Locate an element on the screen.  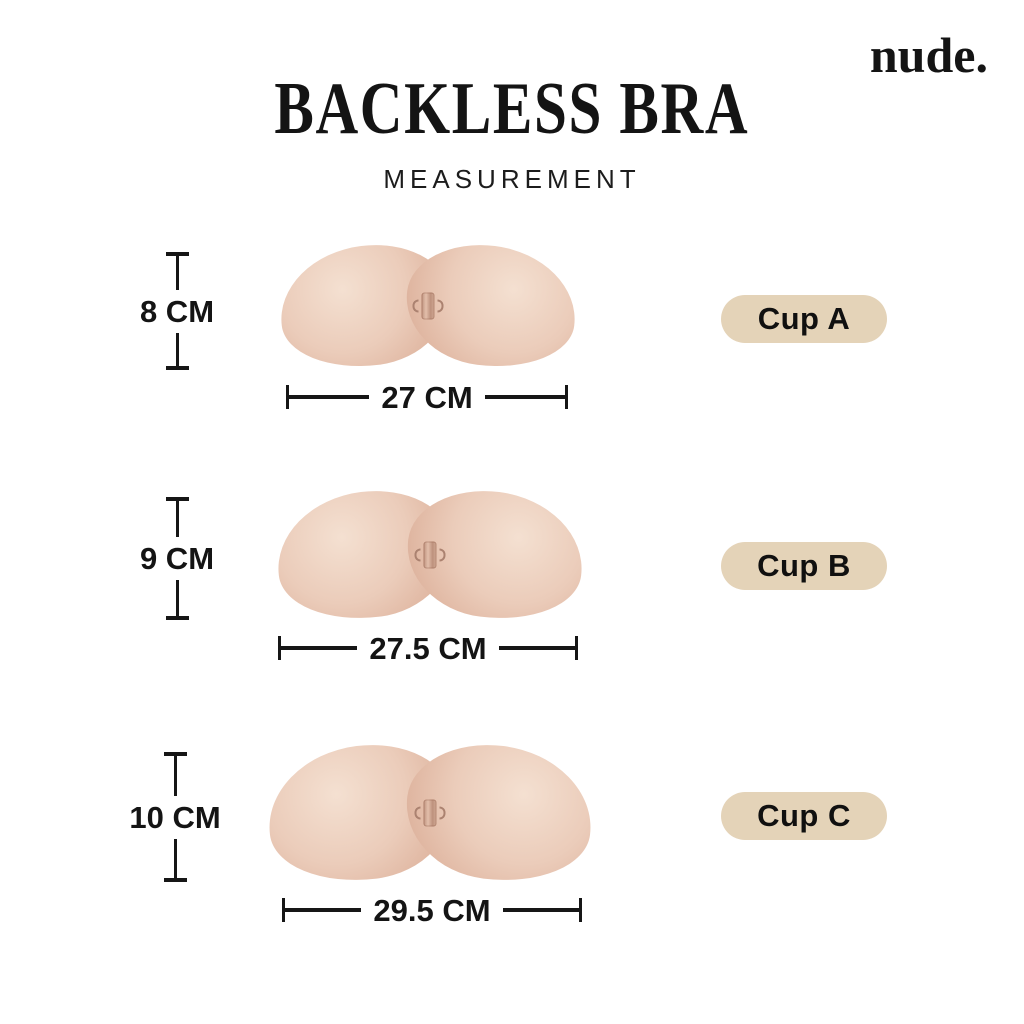
cup-badge-label: Cup C is located at coordinates (804, 815).